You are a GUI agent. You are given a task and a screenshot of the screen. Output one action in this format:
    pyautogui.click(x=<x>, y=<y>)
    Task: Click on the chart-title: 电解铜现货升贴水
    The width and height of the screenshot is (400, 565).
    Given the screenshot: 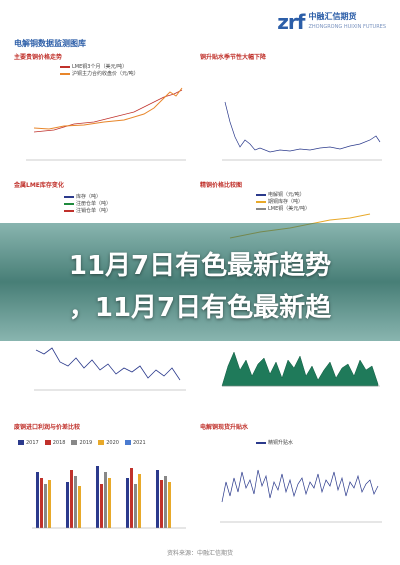 What is the action you would take?
    pyautogui.click(x=224, y=427)
    